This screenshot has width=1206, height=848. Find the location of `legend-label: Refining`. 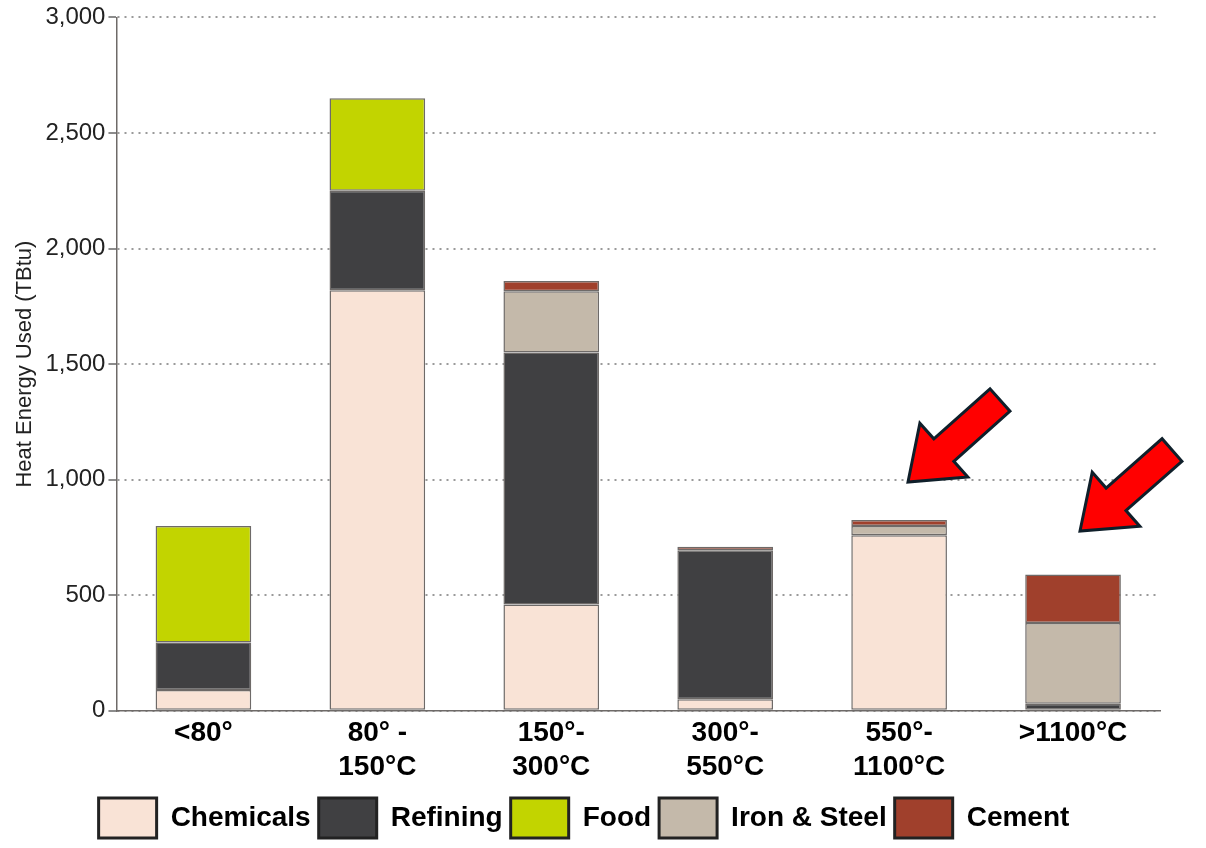

legend-label: Refining is located at coordinates (446, 816).